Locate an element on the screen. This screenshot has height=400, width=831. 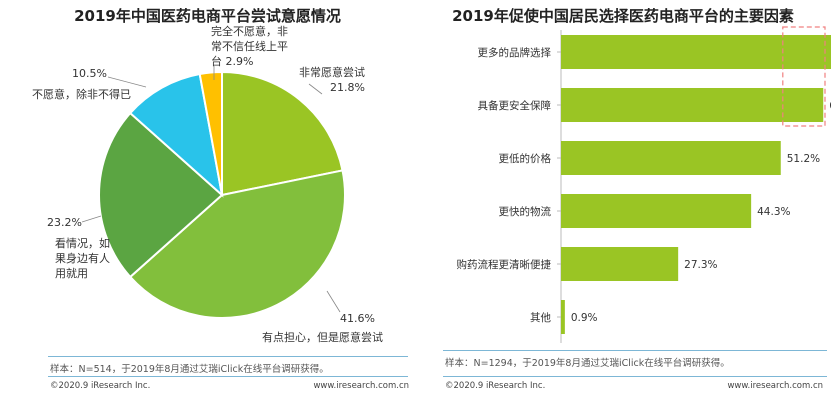
pie-label-very-willing-value: 21.8% is located at coordinates (347, 87).